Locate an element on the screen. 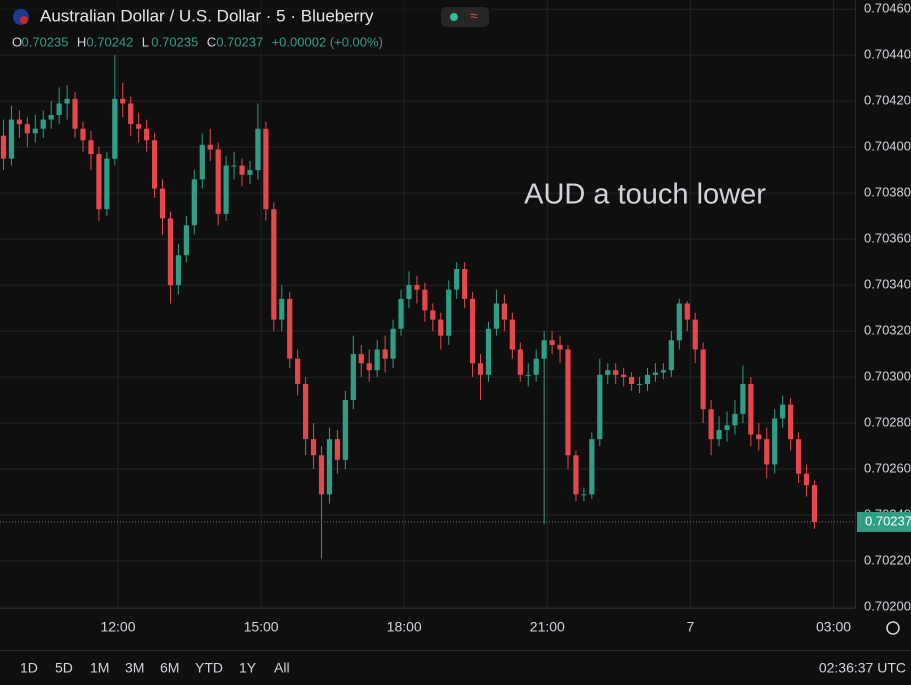  header-backdrop is located at coordinates (247, 28).